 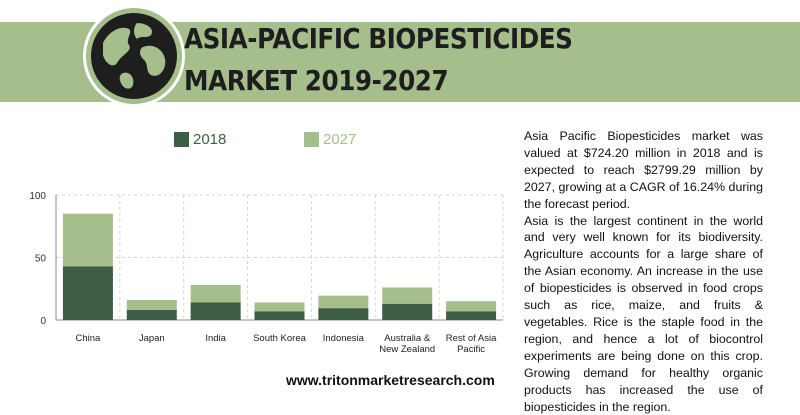 I want to click on legend-label-2018: 2018, so click(x=210, y=139).